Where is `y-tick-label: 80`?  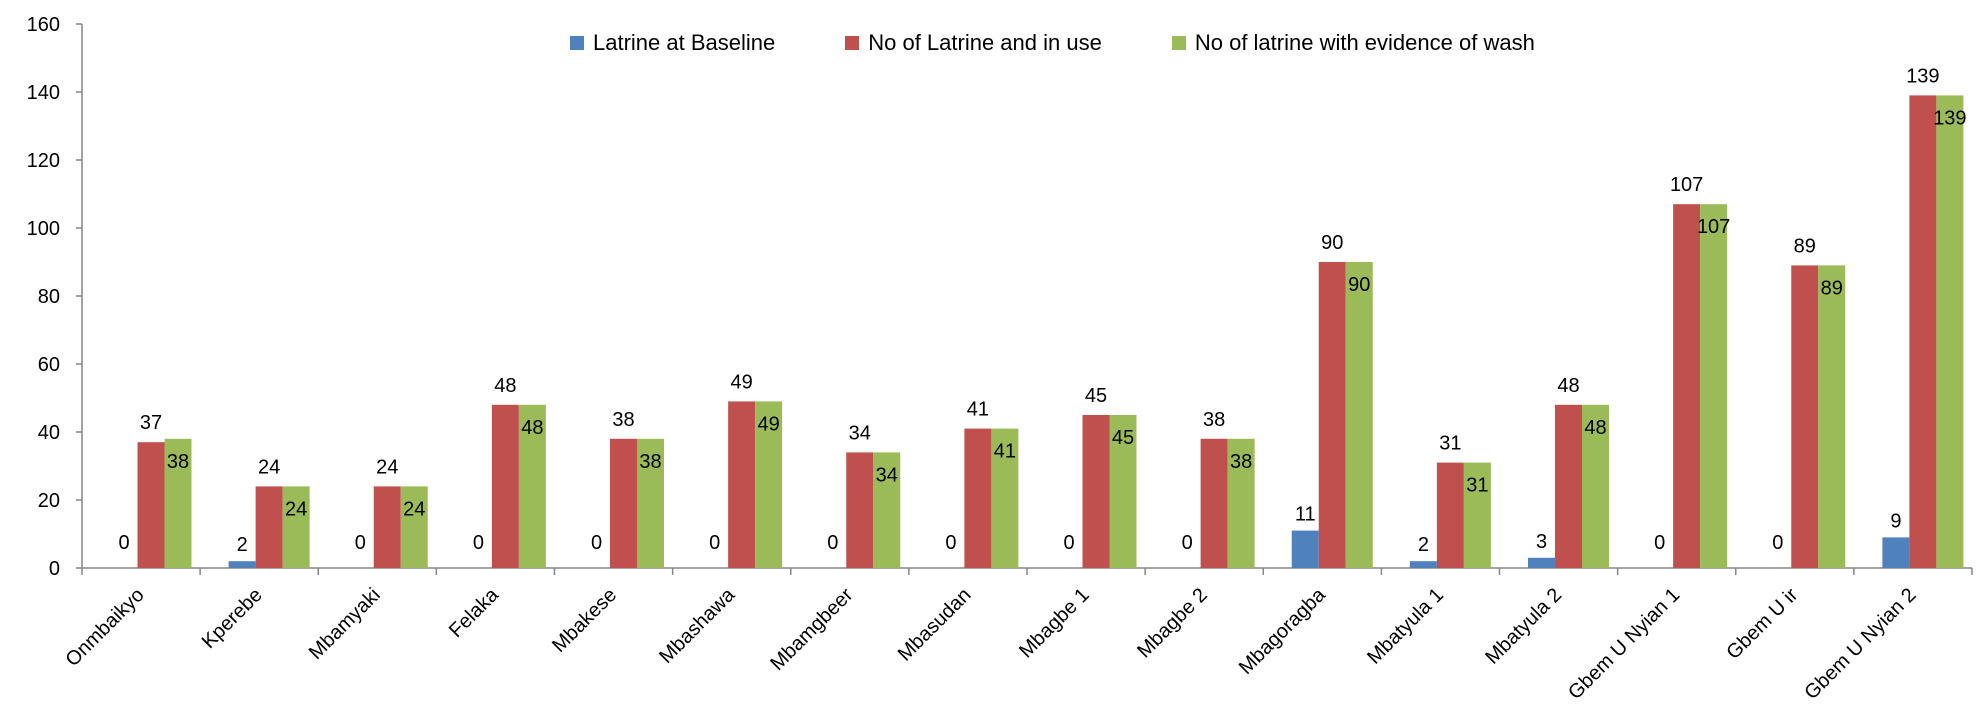 y-tick-label: 80 is located at coordinates (49, 297).